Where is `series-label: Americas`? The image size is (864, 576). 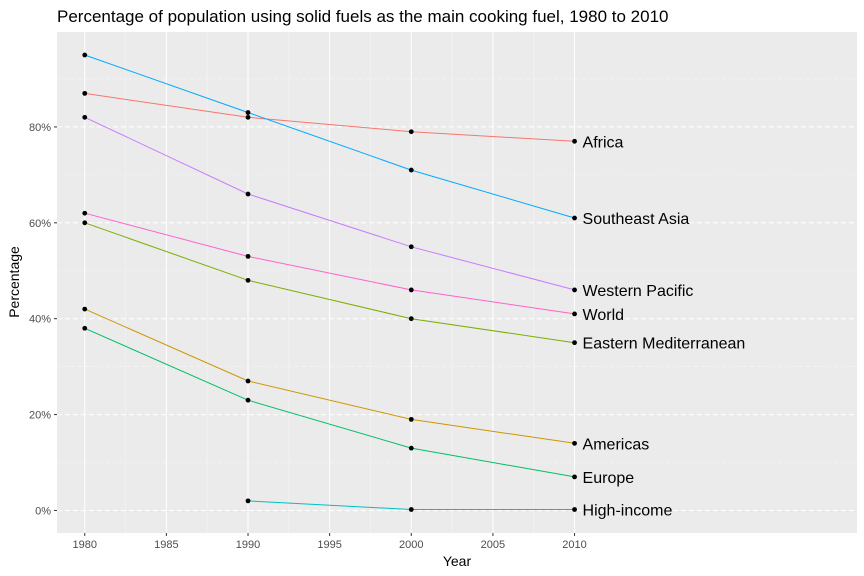
series-label: Americas is located at coordinates (616, 444).